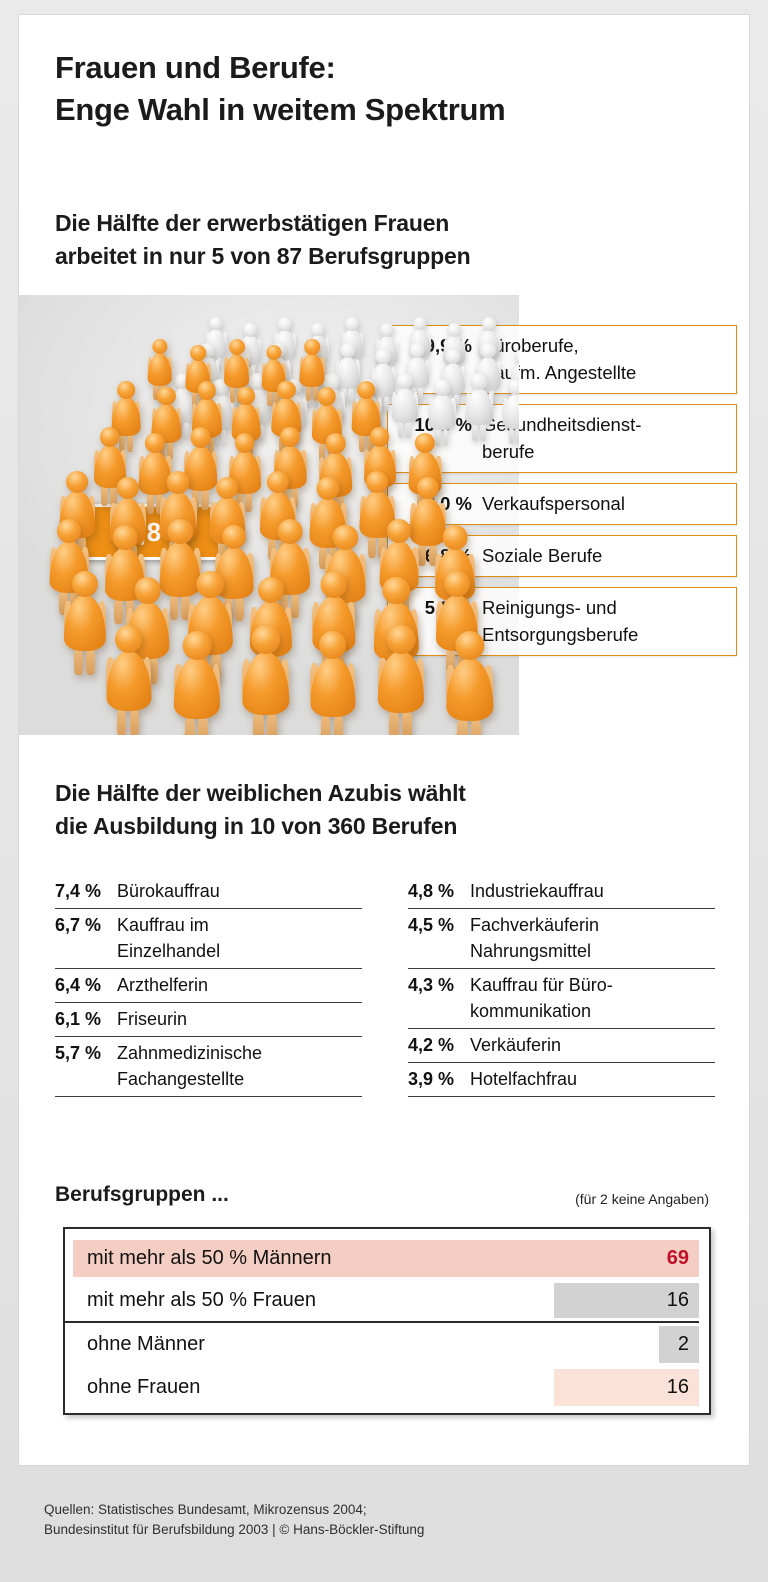 The image size is (768, 1582). What do you see at coordinates (382, 1387) in the screenshot?
I see `table-row: ohne Frauen 16` at bounding box center [382, 1387].